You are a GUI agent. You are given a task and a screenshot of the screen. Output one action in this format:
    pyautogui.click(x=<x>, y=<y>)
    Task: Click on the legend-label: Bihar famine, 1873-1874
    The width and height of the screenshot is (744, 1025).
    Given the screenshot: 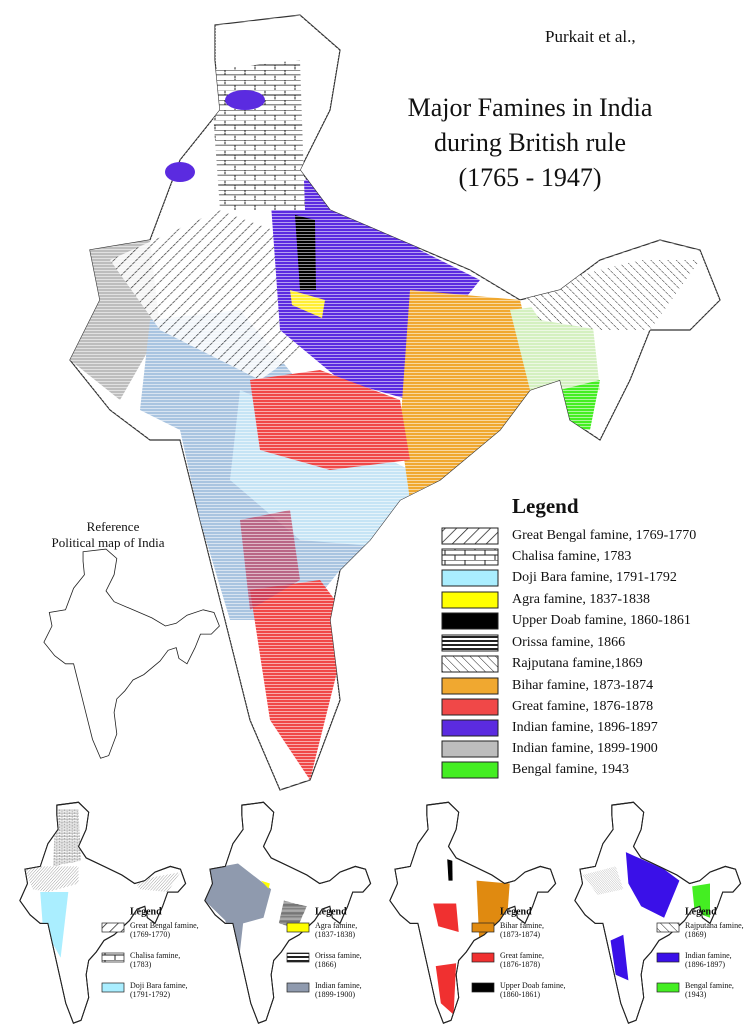 What is the action you would take?
    pyautogui.click(x=582, y=685)
    